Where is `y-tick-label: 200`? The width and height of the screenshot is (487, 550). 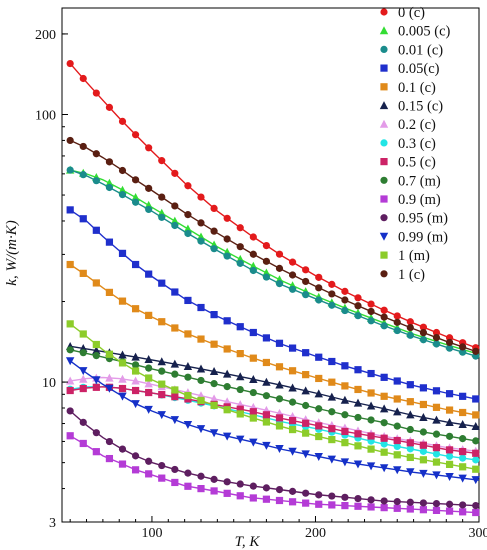
y-tick-label: 200 is located at coordinates (45, 35).